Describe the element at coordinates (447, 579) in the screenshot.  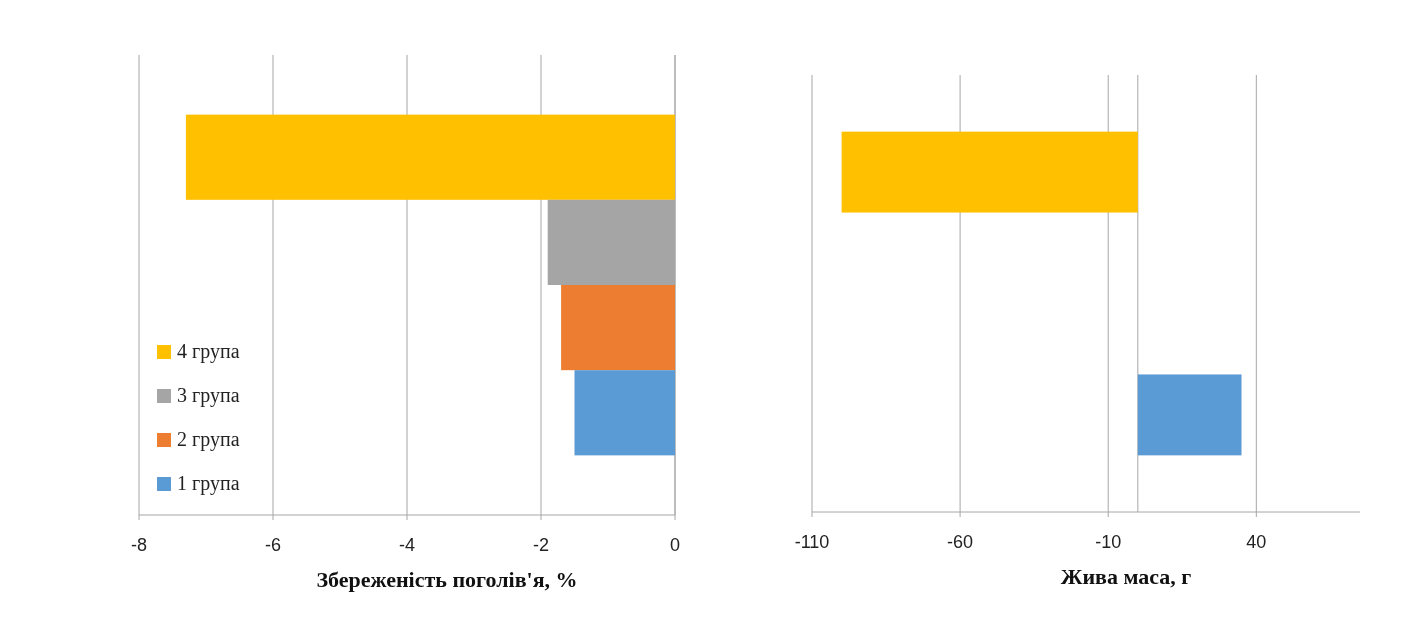
I see `x-axis-title: Збереженість поголів'я, %` at that location.